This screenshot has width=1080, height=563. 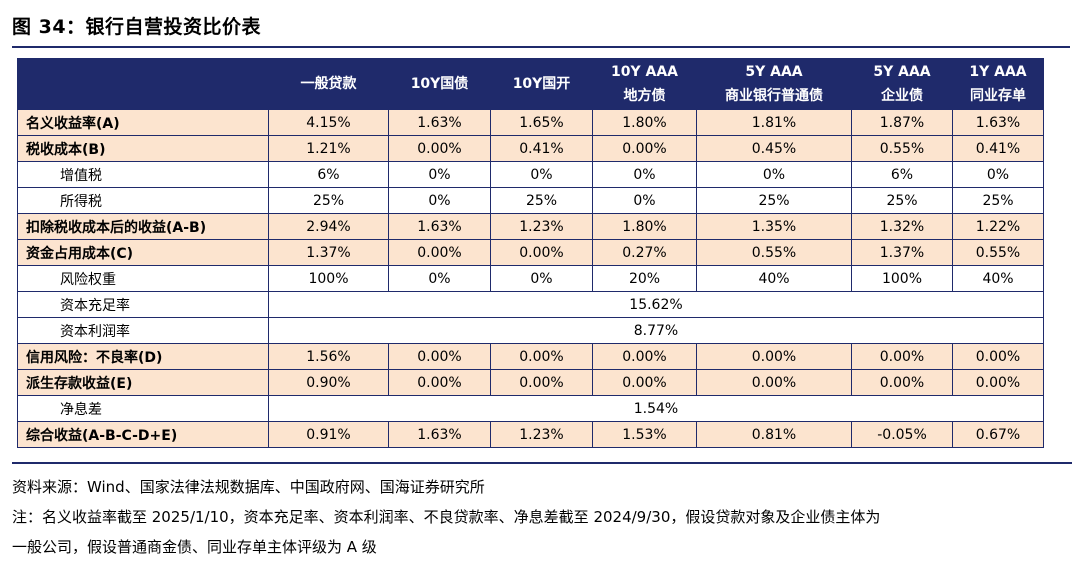 What do you see at coordinates (902, 96) in the screenshot?
I see `column-header-line-2: 企业债` at bounding box center [902, 96].